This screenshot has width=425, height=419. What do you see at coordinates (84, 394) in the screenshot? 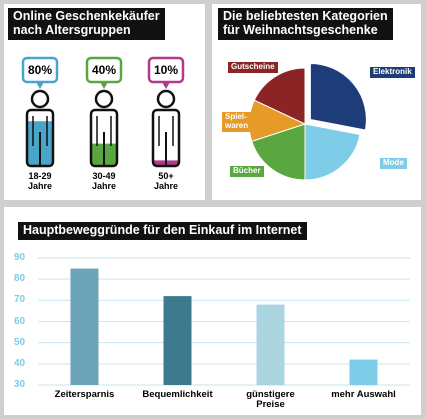
I see `x-tick-label: Zeitersparnis` at bounding box center [84, 394].